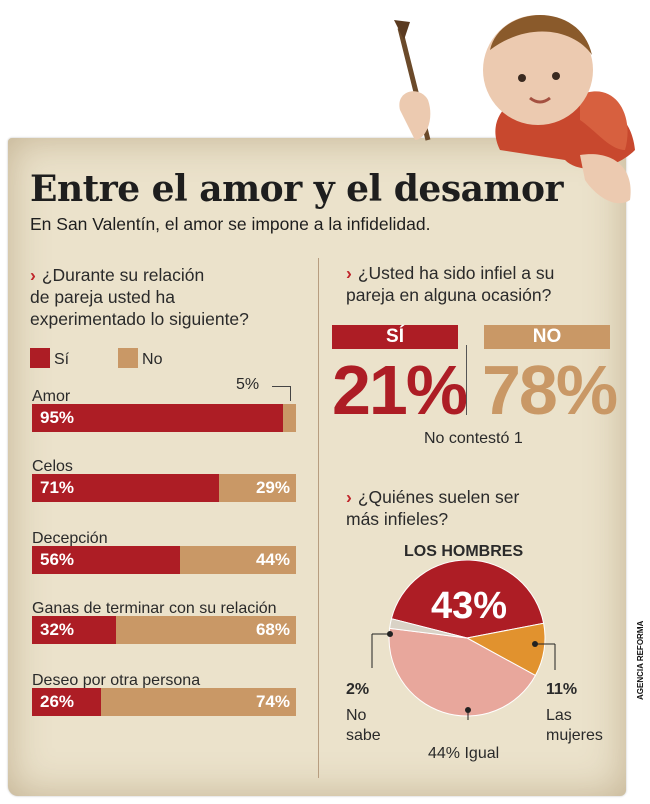  I want to click on cupid-illustration, so click(514, 109).